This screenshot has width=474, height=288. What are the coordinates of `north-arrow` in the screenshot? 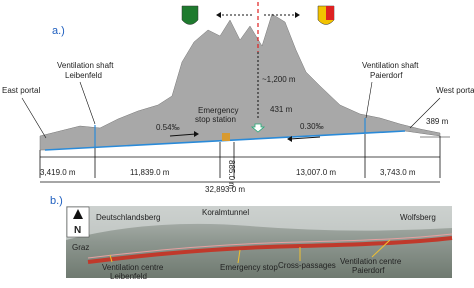 It's located at (78, 214).